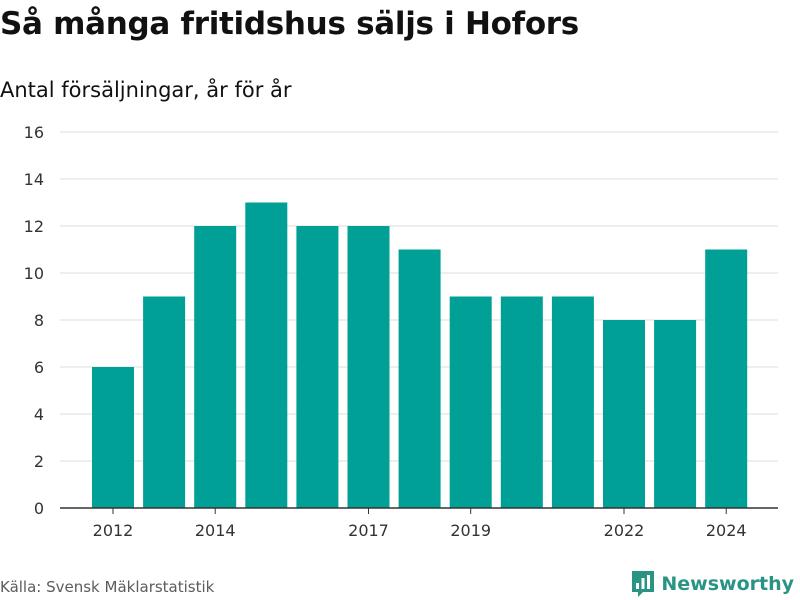 This screenshot has height=600, width=800. I want to click on y-tick-label: 10, so click(34, 273).